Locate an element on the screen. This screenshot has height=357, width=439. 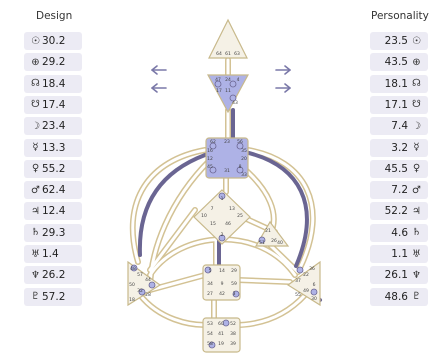
gate-label: 49 is located at coordinates (306, 291).